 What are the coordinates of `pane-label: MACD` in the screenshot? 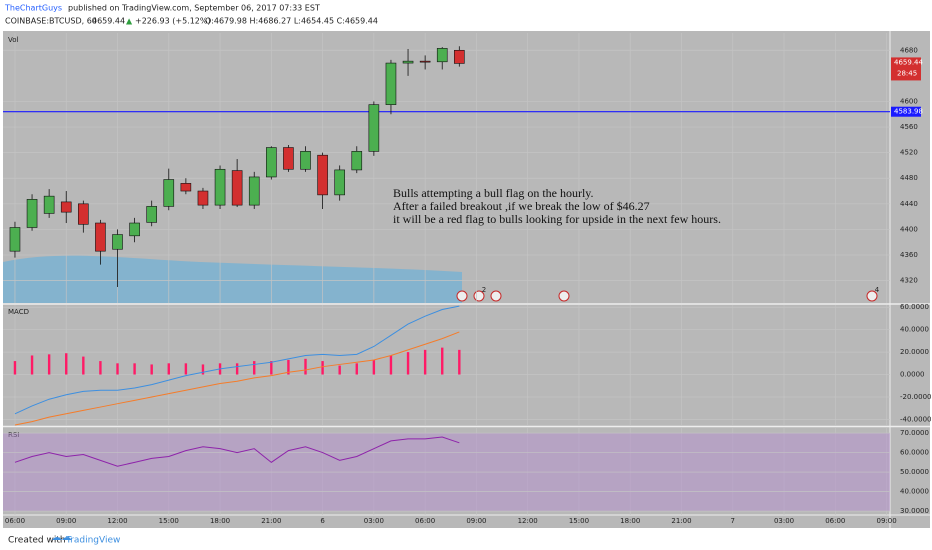 It's located at (18, 312).